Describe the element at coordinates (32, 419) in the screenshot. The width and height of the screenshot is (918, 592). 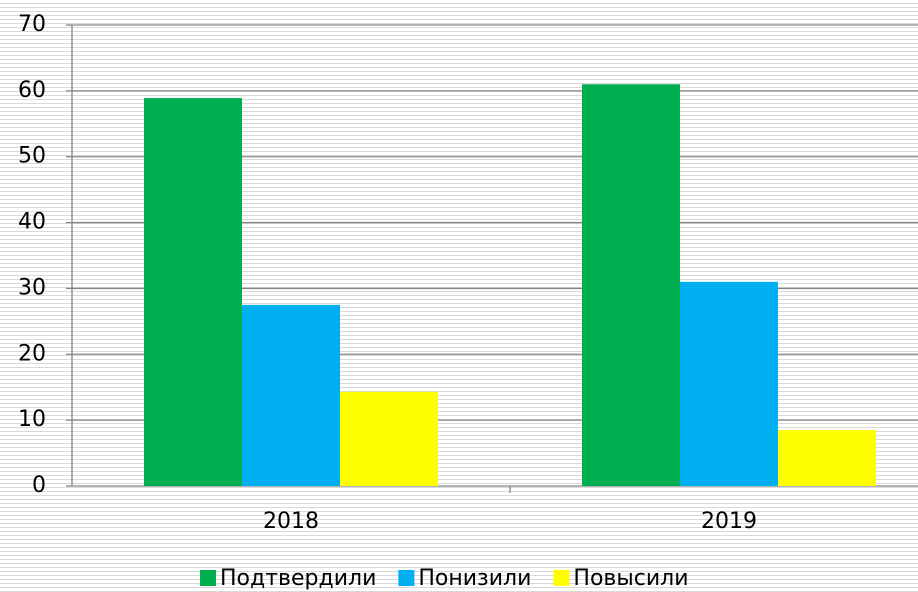
I see `y-tick-label: 10` at that location.